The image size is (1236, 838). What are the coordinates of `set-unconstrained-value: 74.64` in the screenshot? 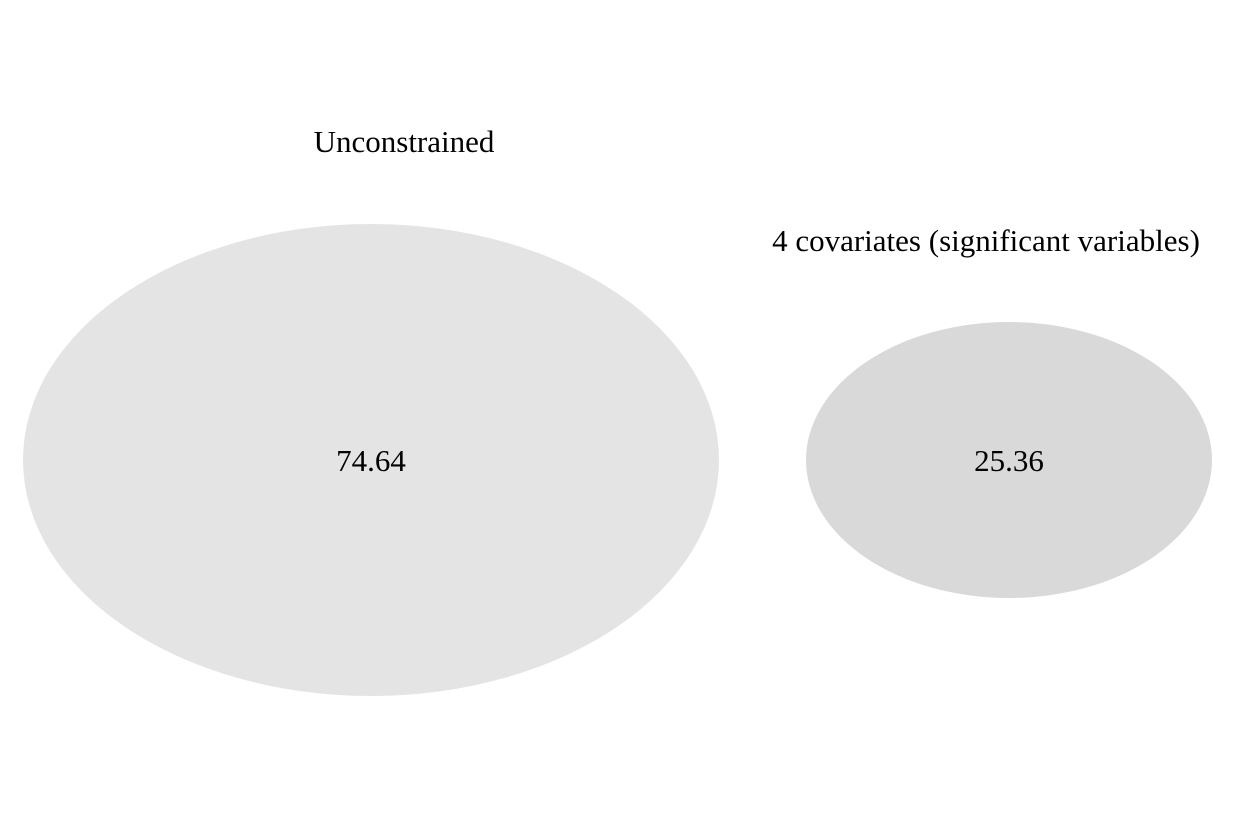 It's located at (371, 460).